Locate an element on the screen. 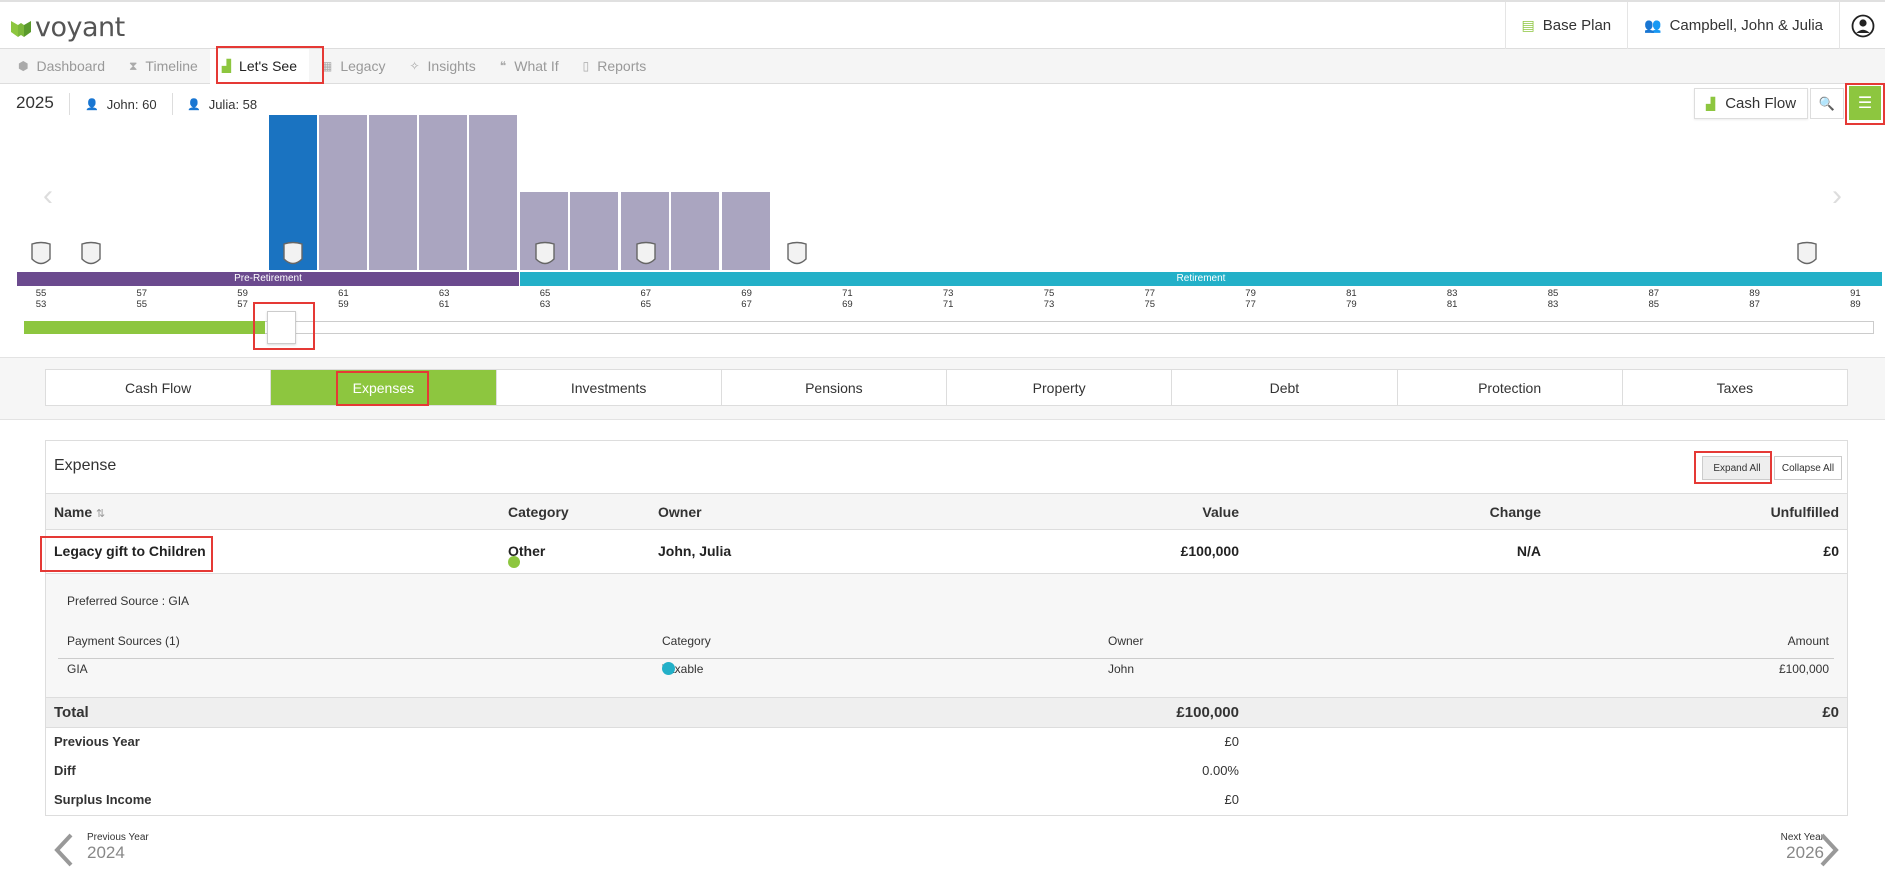 This screenshot has width=1885, height=870. tab-cash-flow: Cash Flow is located at coordinates (159, 387).